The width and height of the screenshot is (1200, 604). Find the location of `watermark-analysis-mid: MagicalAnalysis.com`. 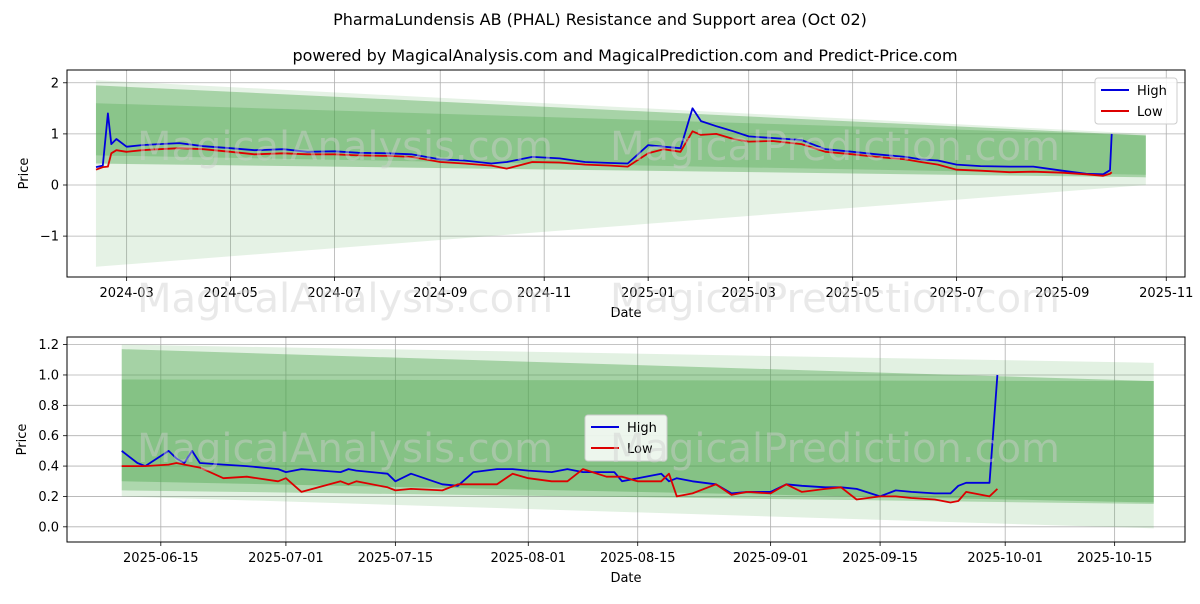

watermark-analysis-mid: MagicalAnalysis.com is located at coordinates (345, 299).